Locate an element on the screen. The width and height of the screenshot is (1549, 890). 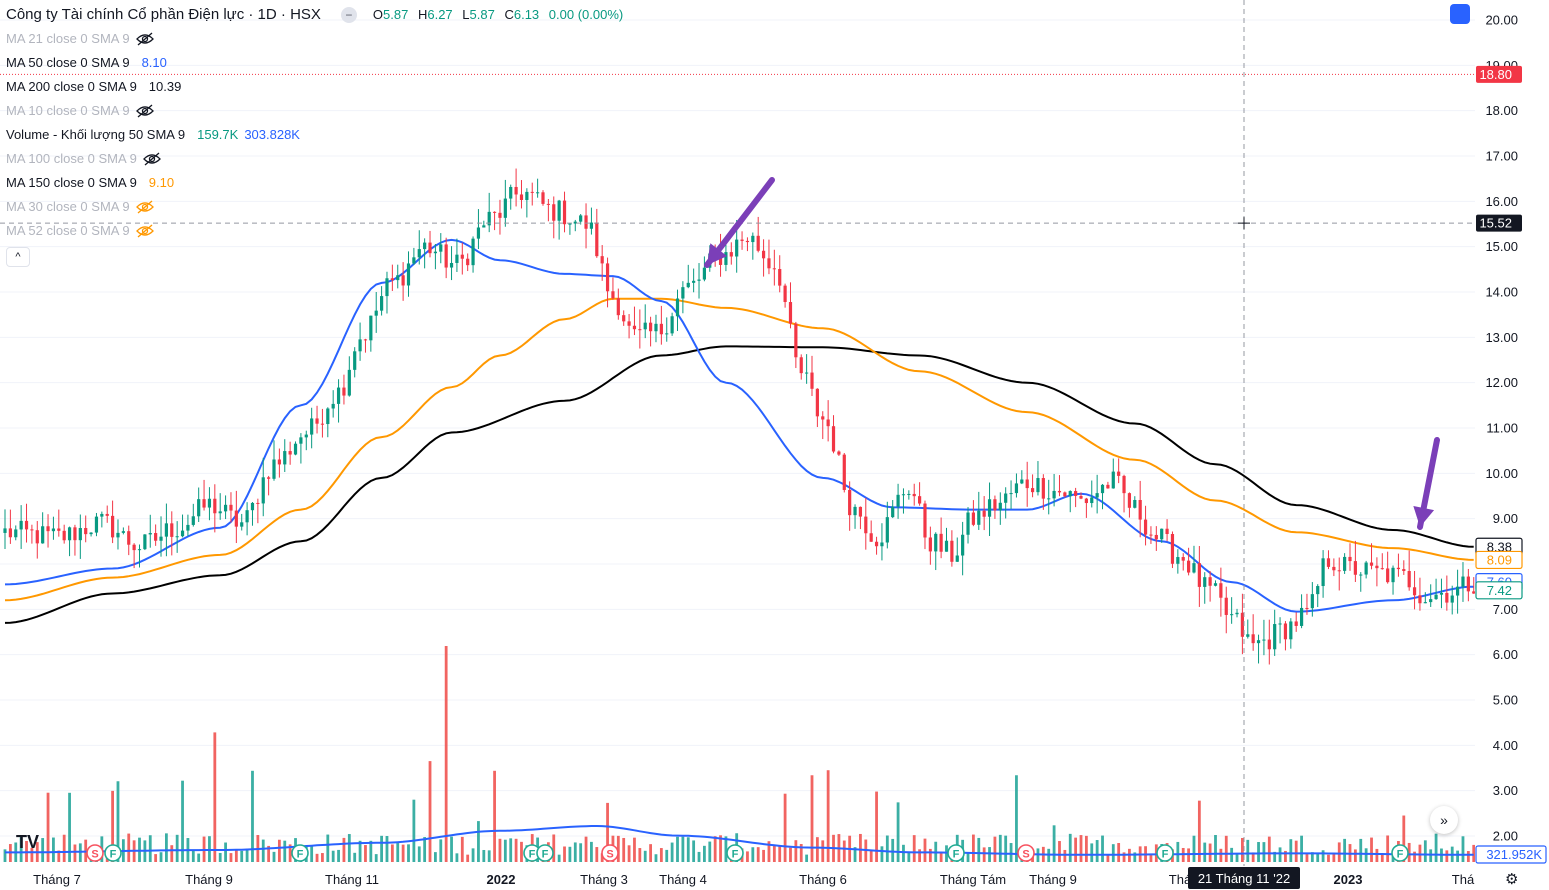
legend-row: MA 150 close 0 SMA 9 9.10 is located at coordinates (317, 183).